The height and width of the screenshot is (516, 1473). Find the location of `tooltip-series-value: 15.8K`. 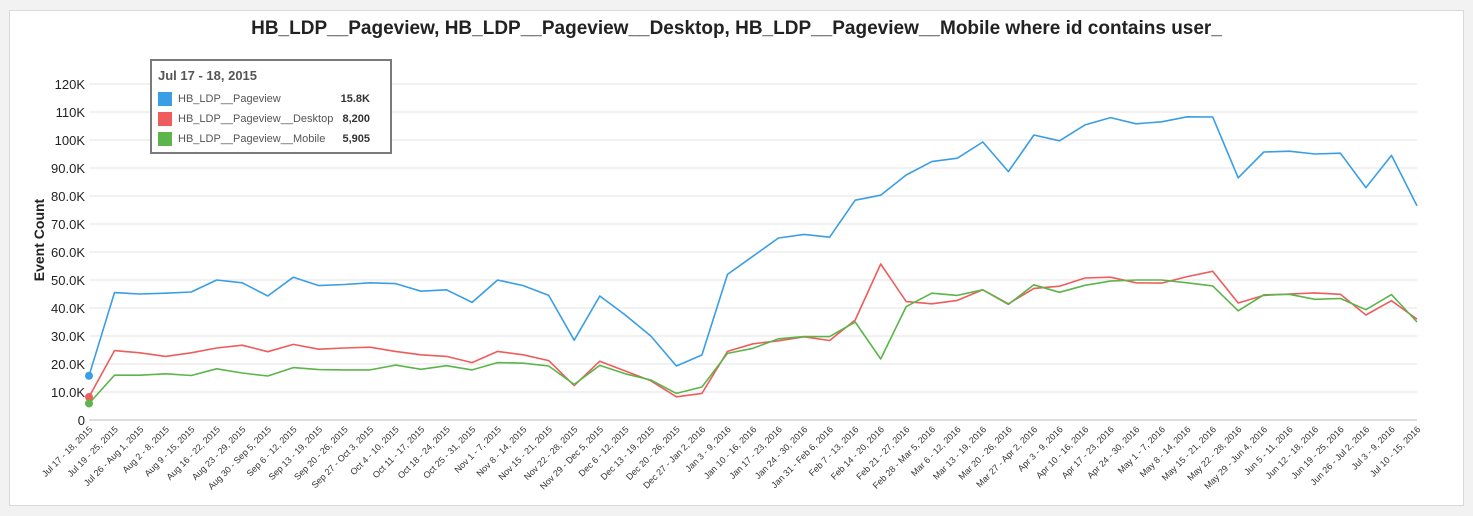

tooltip-series-value: 15.8K is located at coordinates (355, 99).